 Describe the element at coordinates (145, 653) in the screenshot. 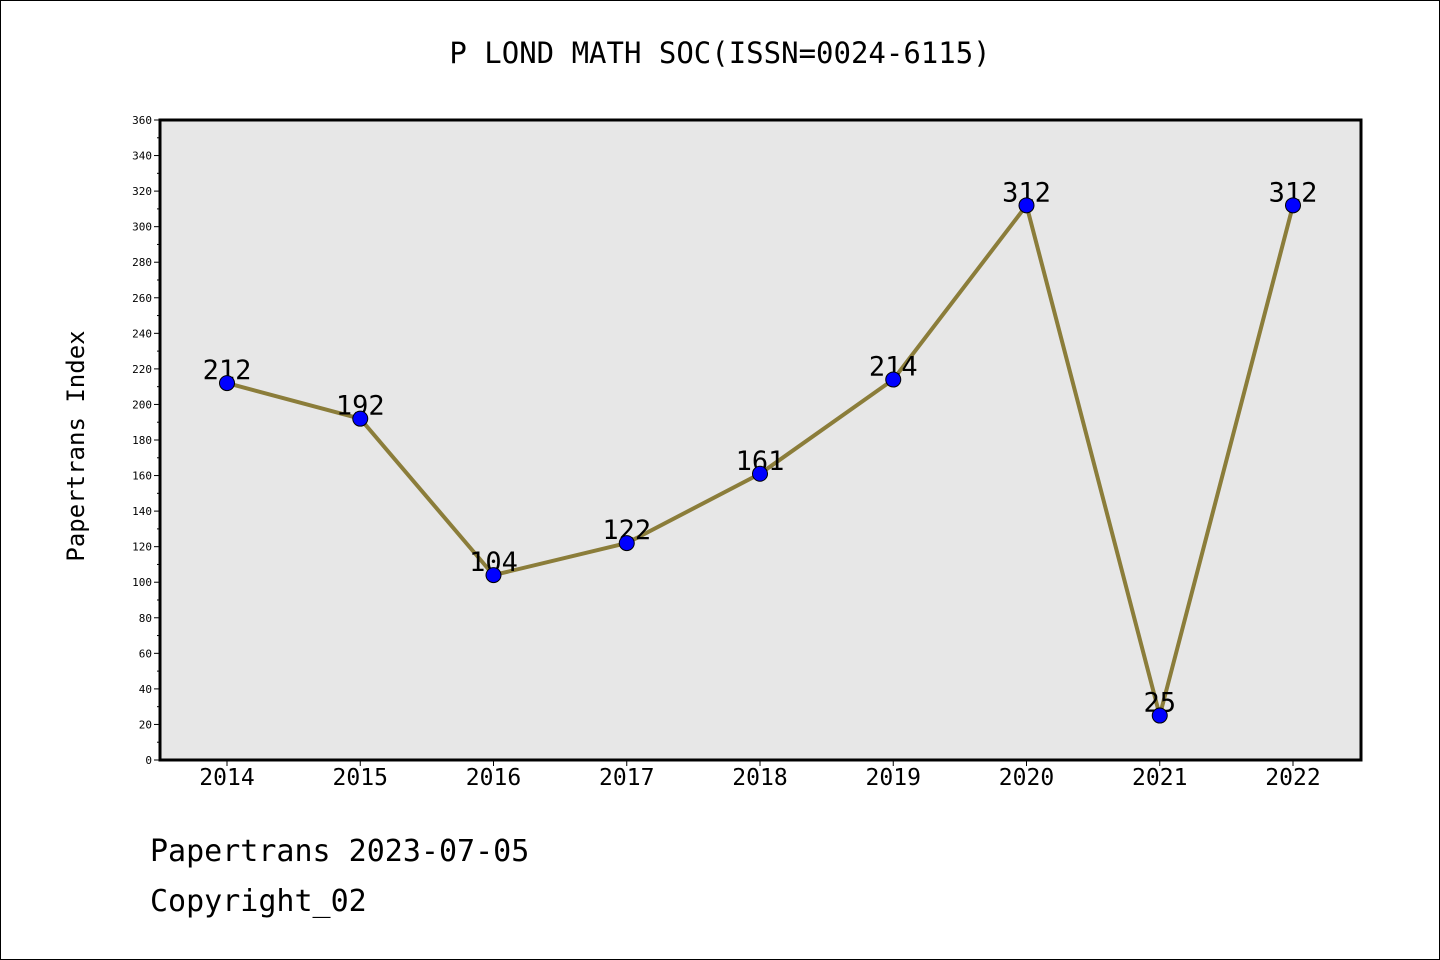

I see `y-tick-label: 60` at that location.